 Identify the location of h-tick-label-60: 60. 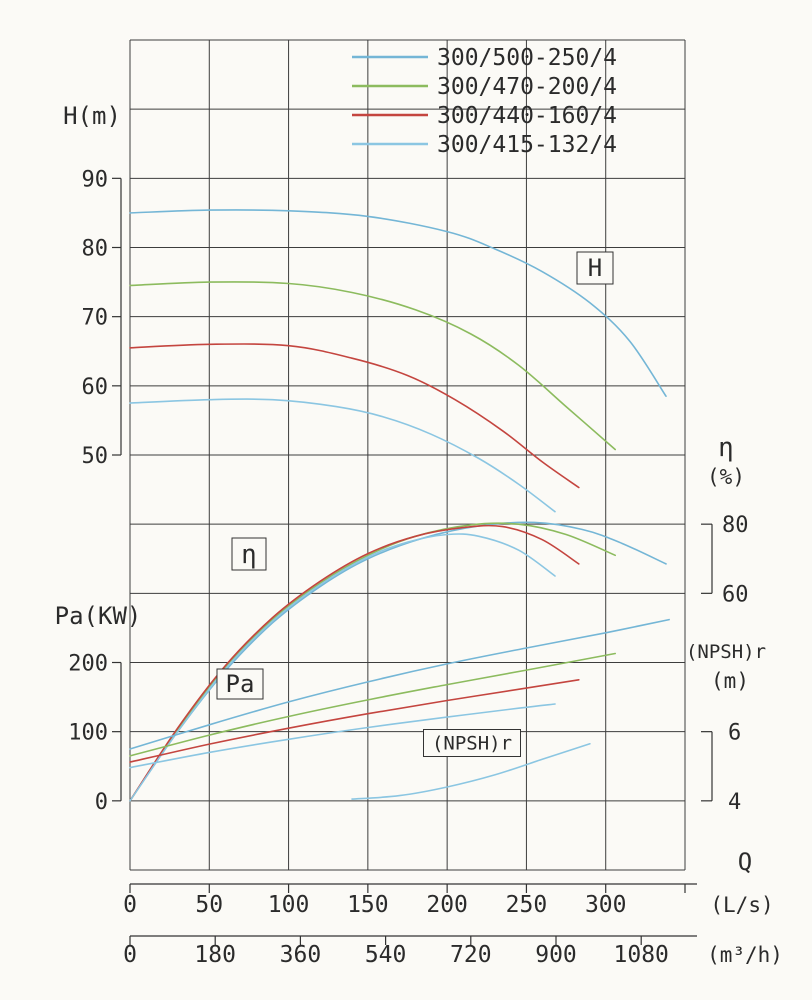
(95, 387).